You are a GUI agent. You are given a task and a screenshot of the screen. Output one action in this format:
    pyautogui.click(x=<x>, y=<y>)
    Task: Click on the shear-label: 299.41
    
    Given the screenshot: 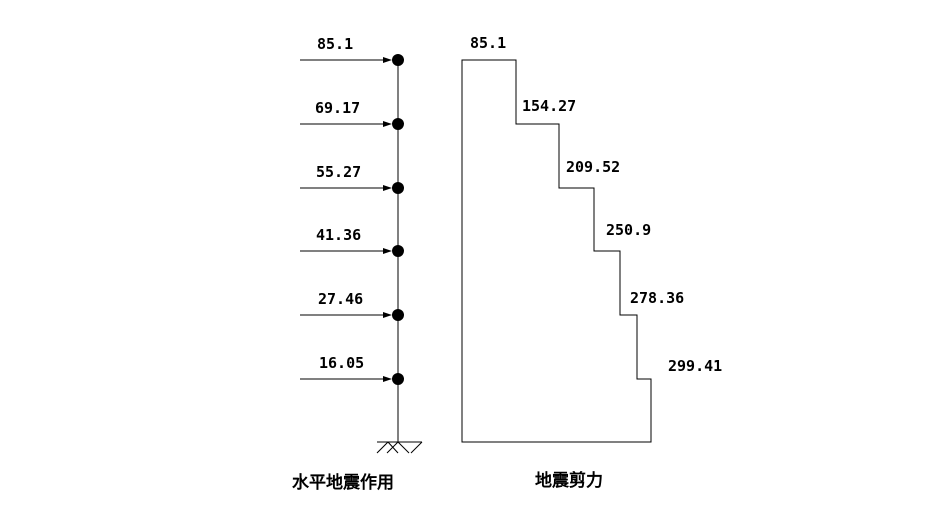 What is the action you would take?
    pyautogui.click(x=695, y=366)
    